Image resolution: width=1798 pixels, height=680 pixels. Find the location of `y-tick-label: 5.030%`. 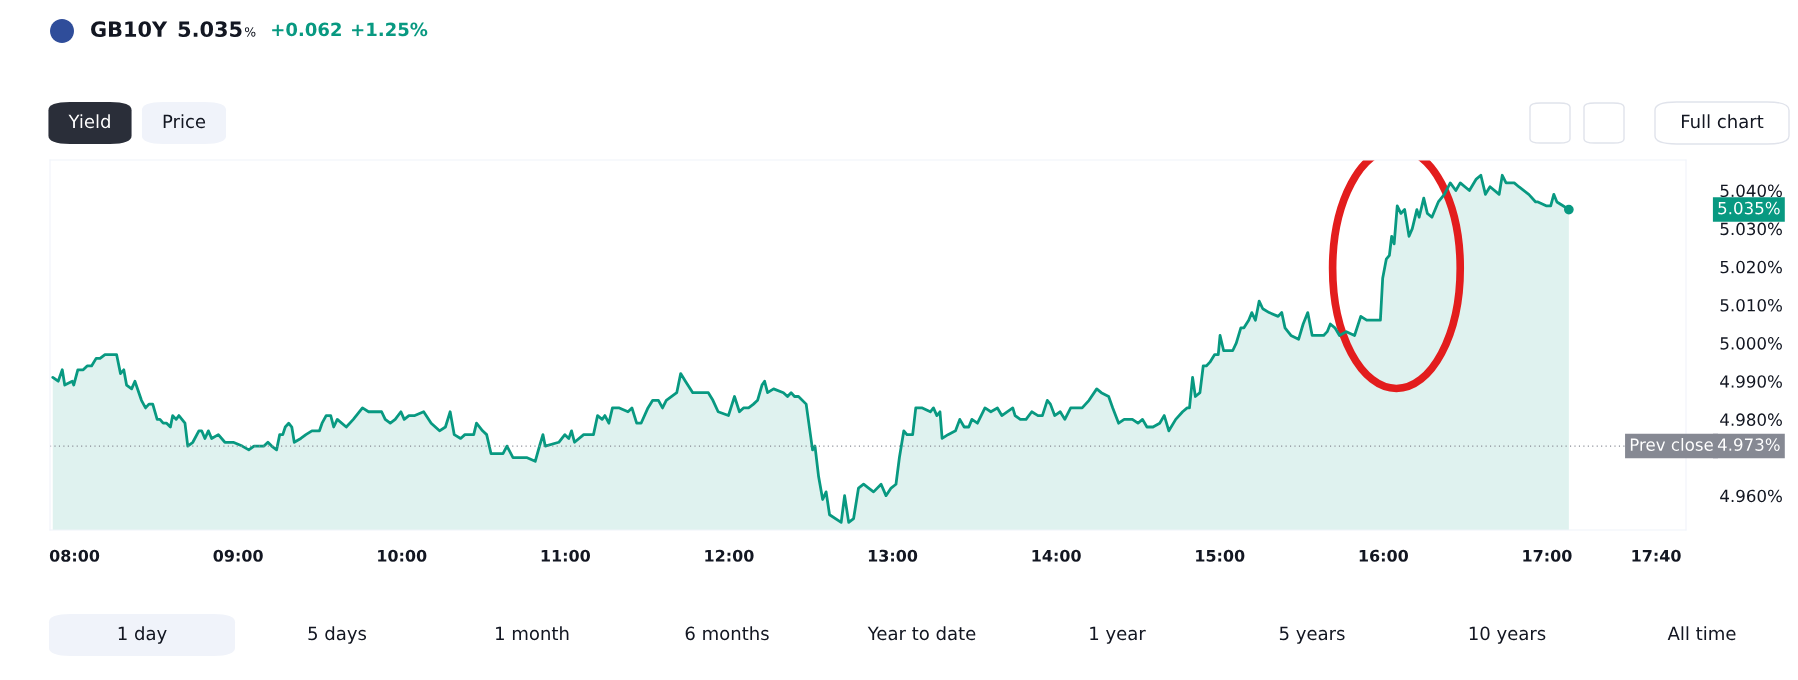

y-tick-label: 5.030% is located at coordinates (1751, 229).